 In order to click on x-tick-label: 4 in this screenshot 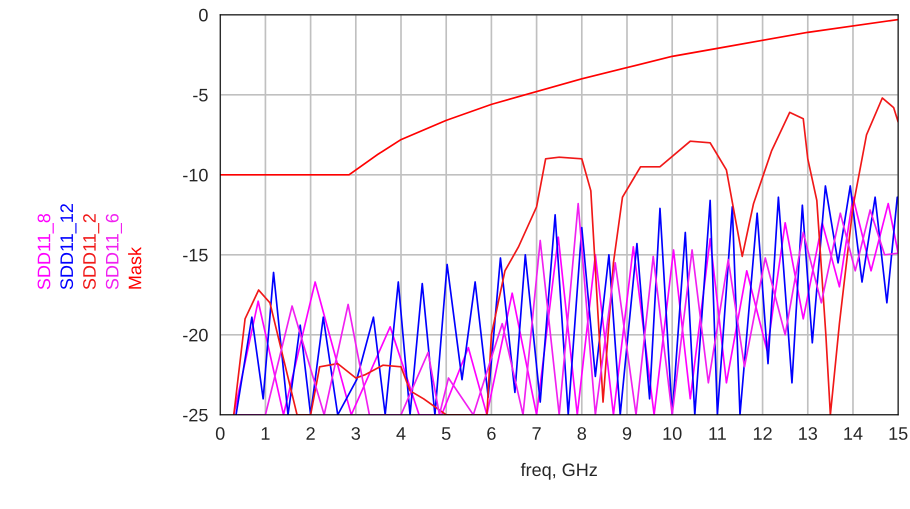, I will do `click(401, 433)`.